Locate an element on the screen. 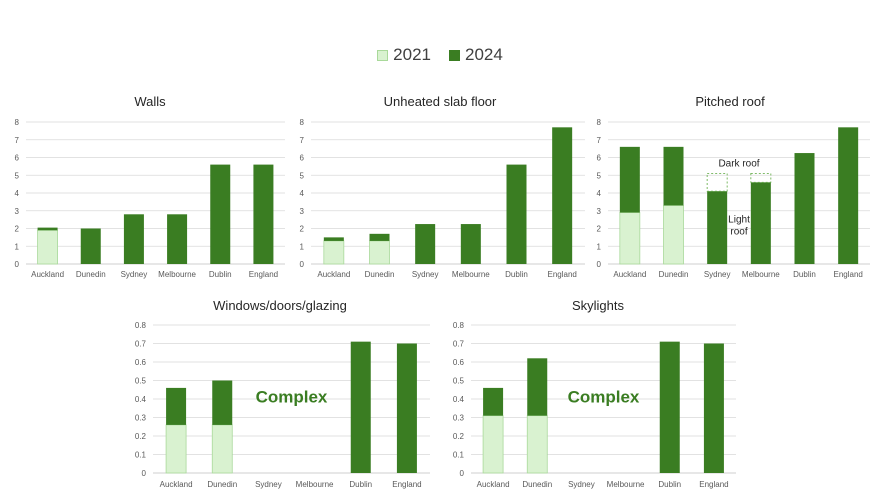  y-tick-label: 0.3 is located at coordinates (459, 418).